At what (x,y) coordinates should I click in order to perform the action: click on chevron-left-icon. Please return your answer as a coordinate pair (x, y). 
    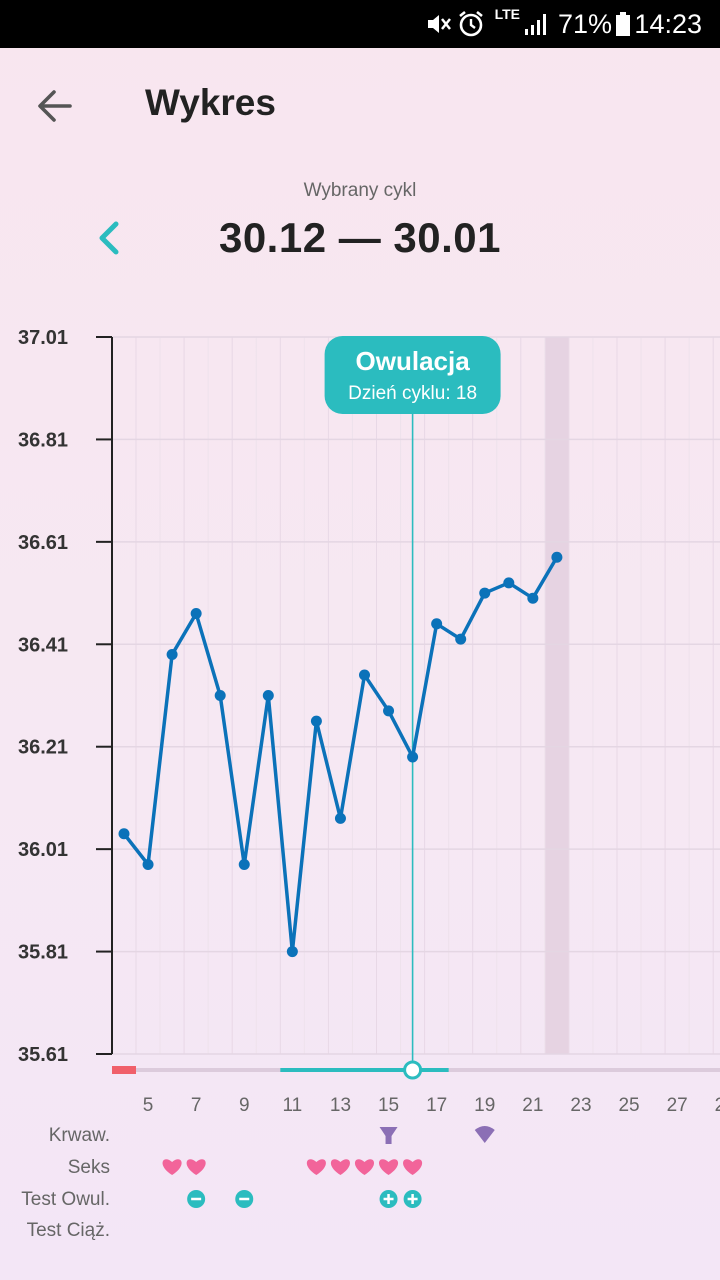
    Looking at the image, I should click on (110, 238).